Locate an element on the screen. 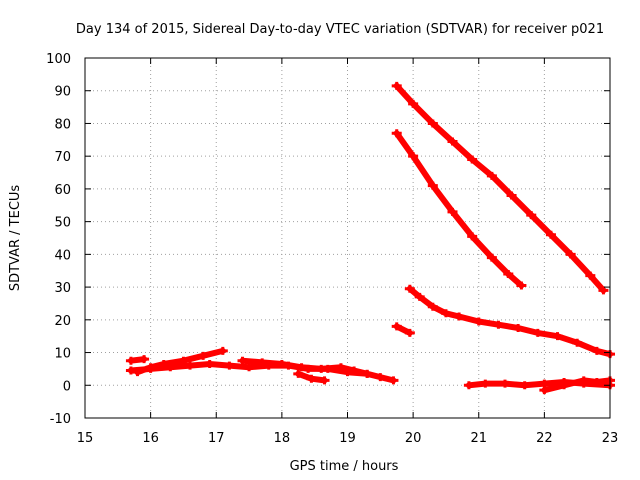 The height and width of the screenshot is (480, 640). x-tick-label: 23 is located at coordinates (610, 438).